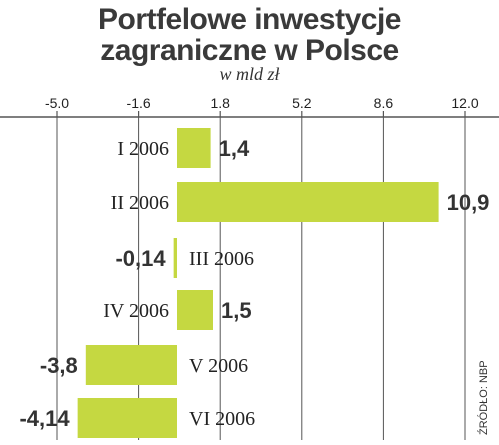 This screenshot has height=445, width=499. What do you see at coordinates (139, 103) in the screenshot?
I see `x-tick-label: -1.6` at bounding box center [139, 103].